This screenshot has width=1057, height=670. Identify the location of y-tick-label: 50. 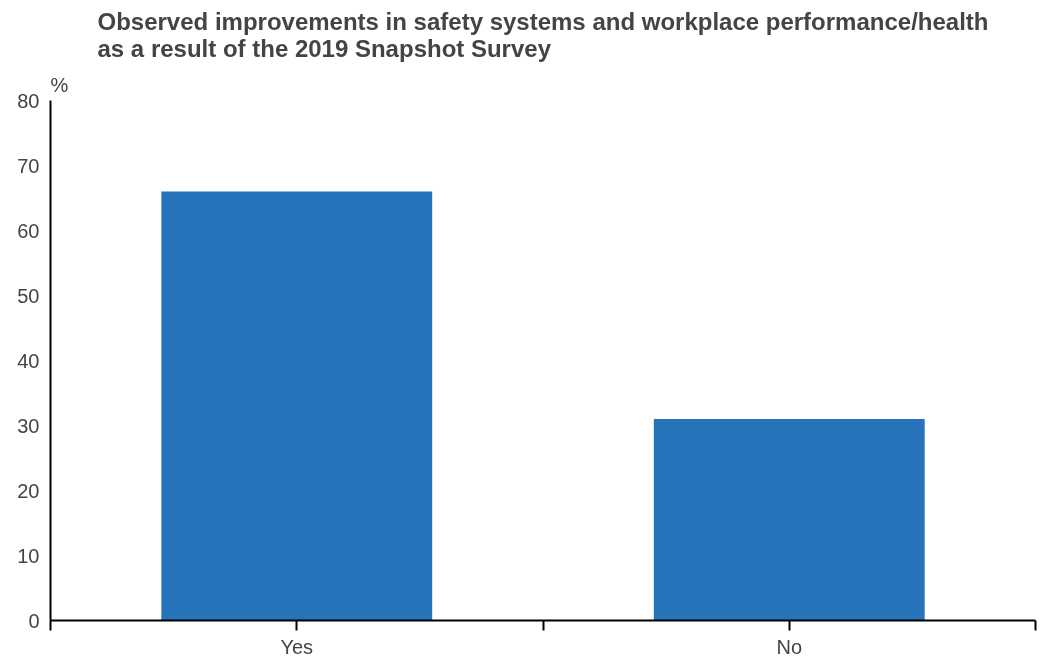
(28, 295).